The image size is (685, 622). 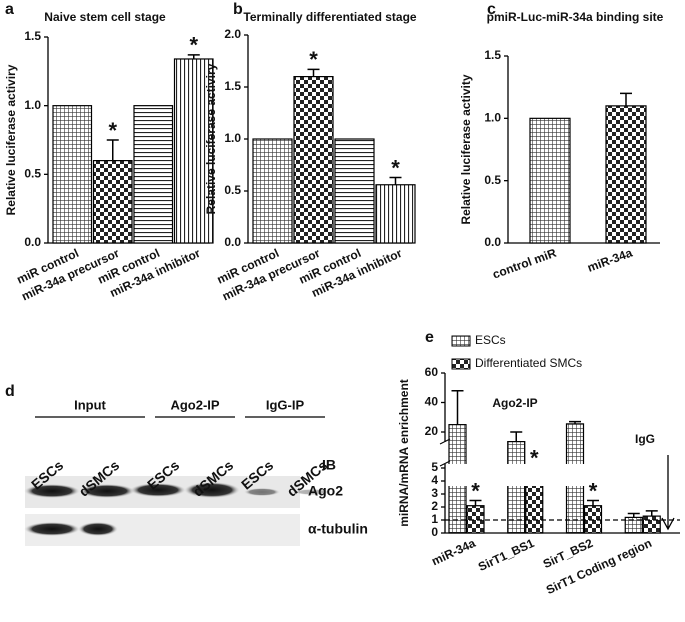 What do you see at coordinates (194, 404) in the screenshot?
I see `group-label: Ago2-IP` at bounding box center [194, 404].